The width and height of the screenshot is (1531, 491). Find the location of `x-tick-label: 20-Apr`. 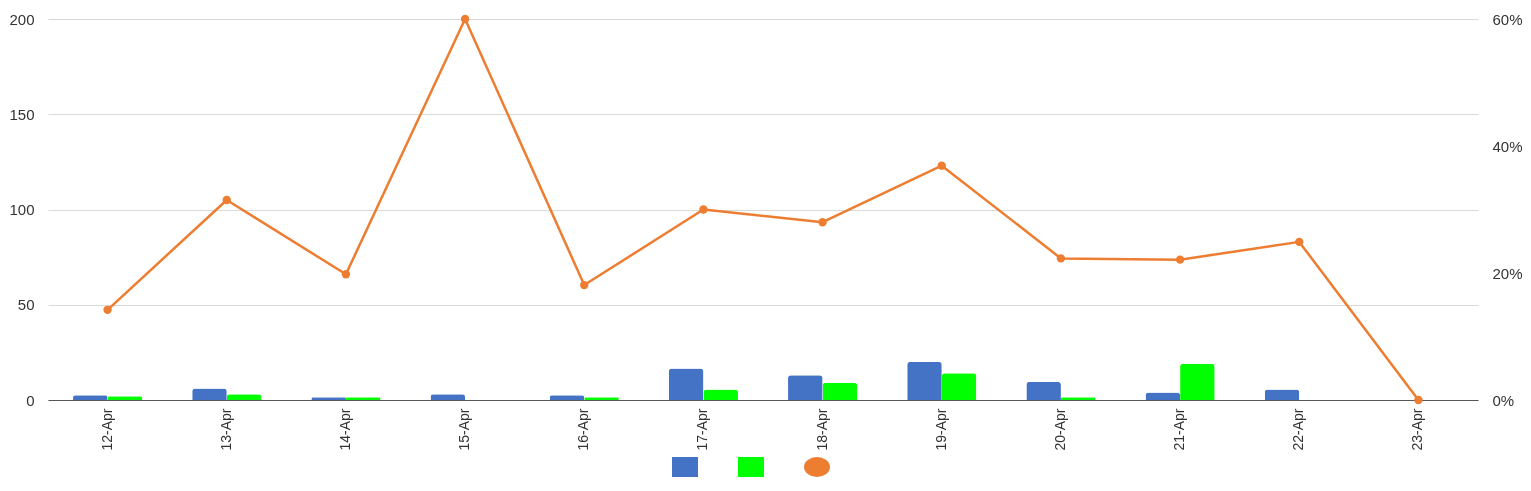

x-tick-label: 20-Apr is located at coordinates (1059, 429).